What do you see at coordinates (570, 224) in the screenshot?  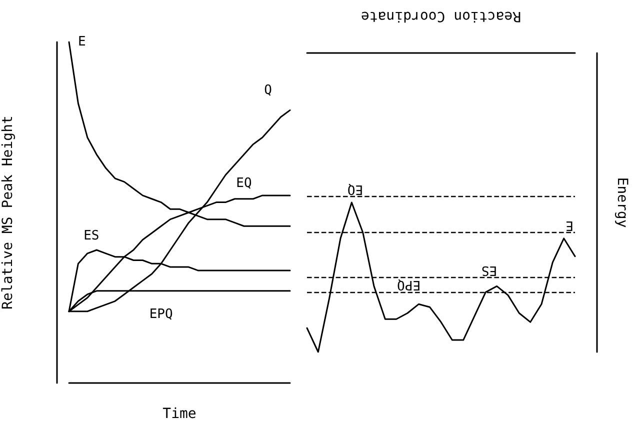 I see `ref-line-label: E` at bounding box center [570, 224].